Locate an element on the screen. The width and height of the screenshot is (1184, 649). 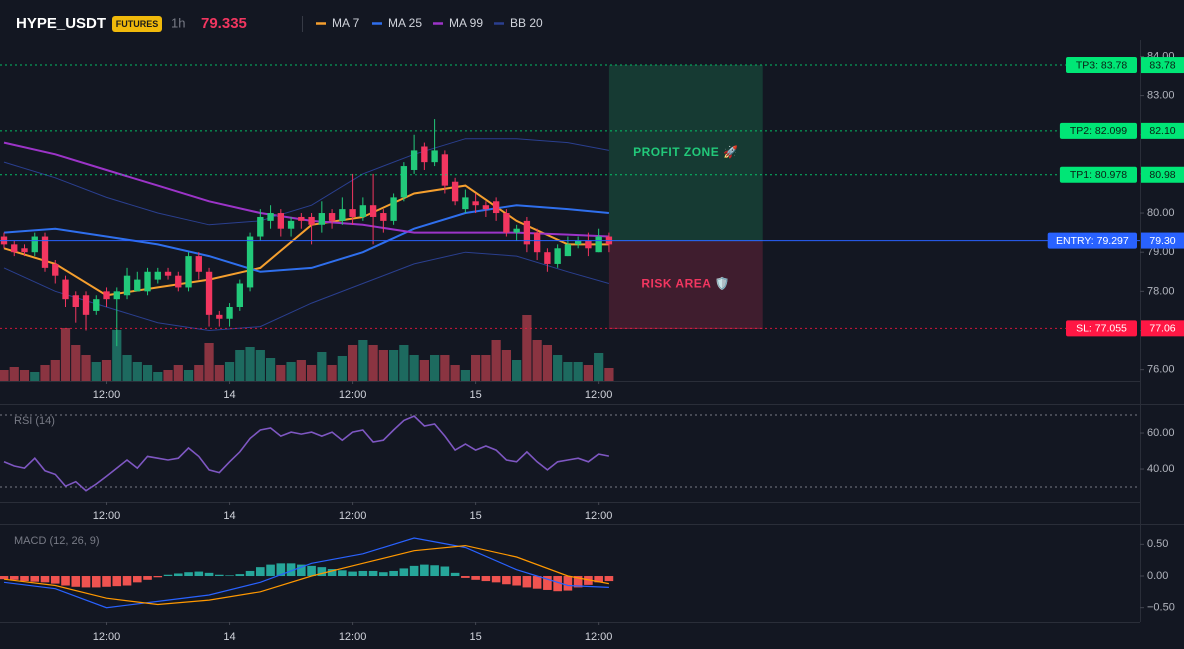
level-tag is located at coordinates (1098, 174).